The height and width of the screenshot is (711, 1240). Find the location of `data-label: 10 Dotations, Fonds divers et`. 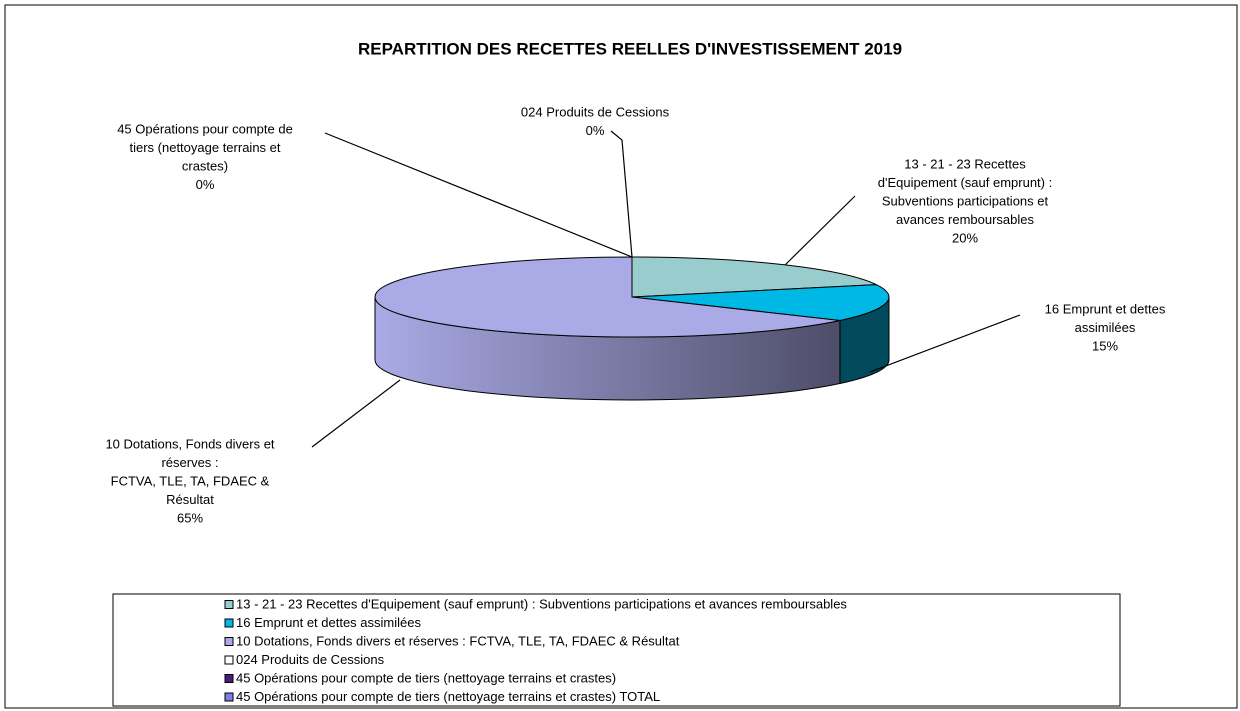

data-label: 10 Dotations, Fonds divers et is located at coordinates (189, 443).